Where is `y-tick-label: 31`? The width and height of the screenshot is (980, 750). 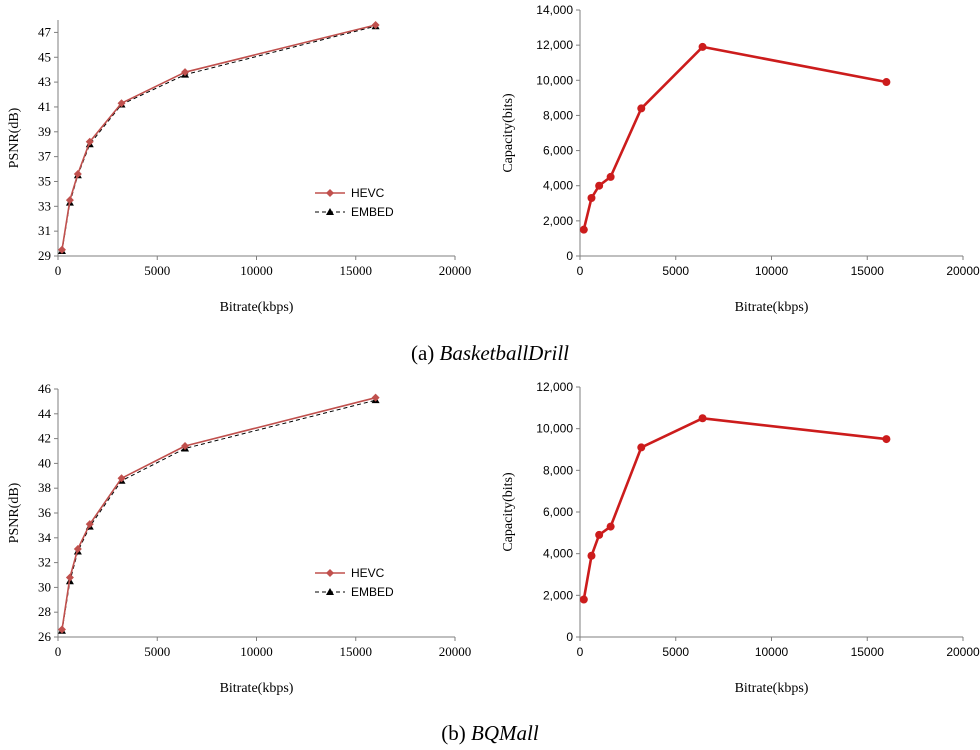 y-tick-label: 31 is located at coordinates (44, 230).